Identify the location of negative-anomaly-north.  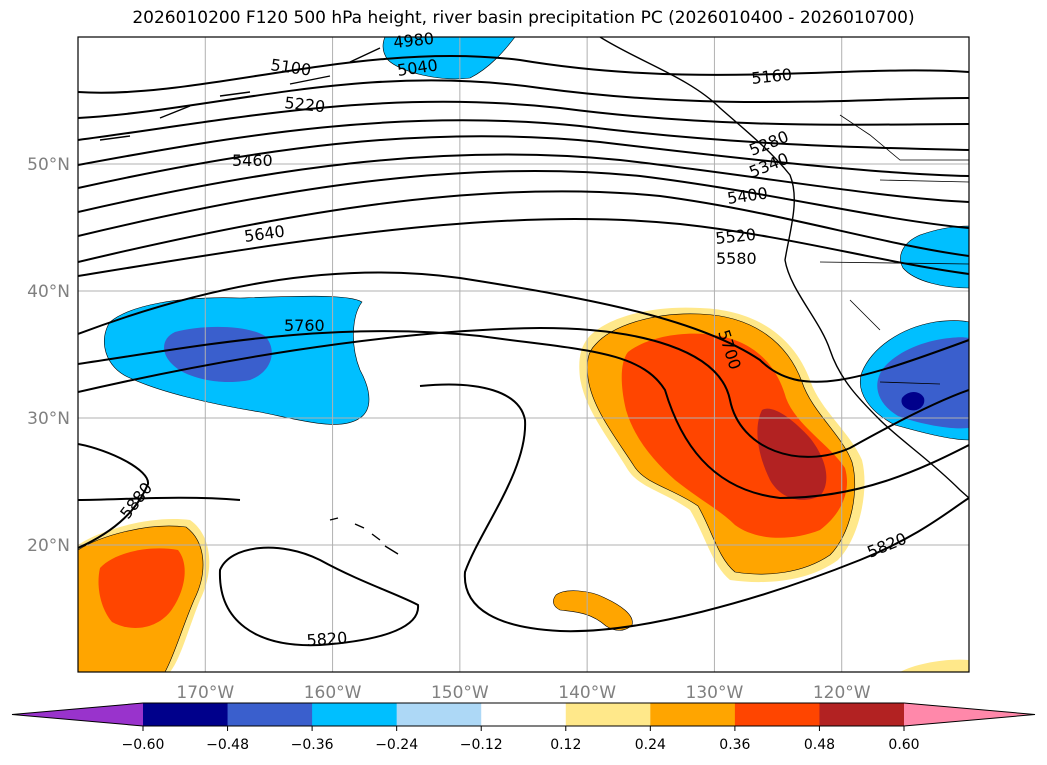
(449, 58).